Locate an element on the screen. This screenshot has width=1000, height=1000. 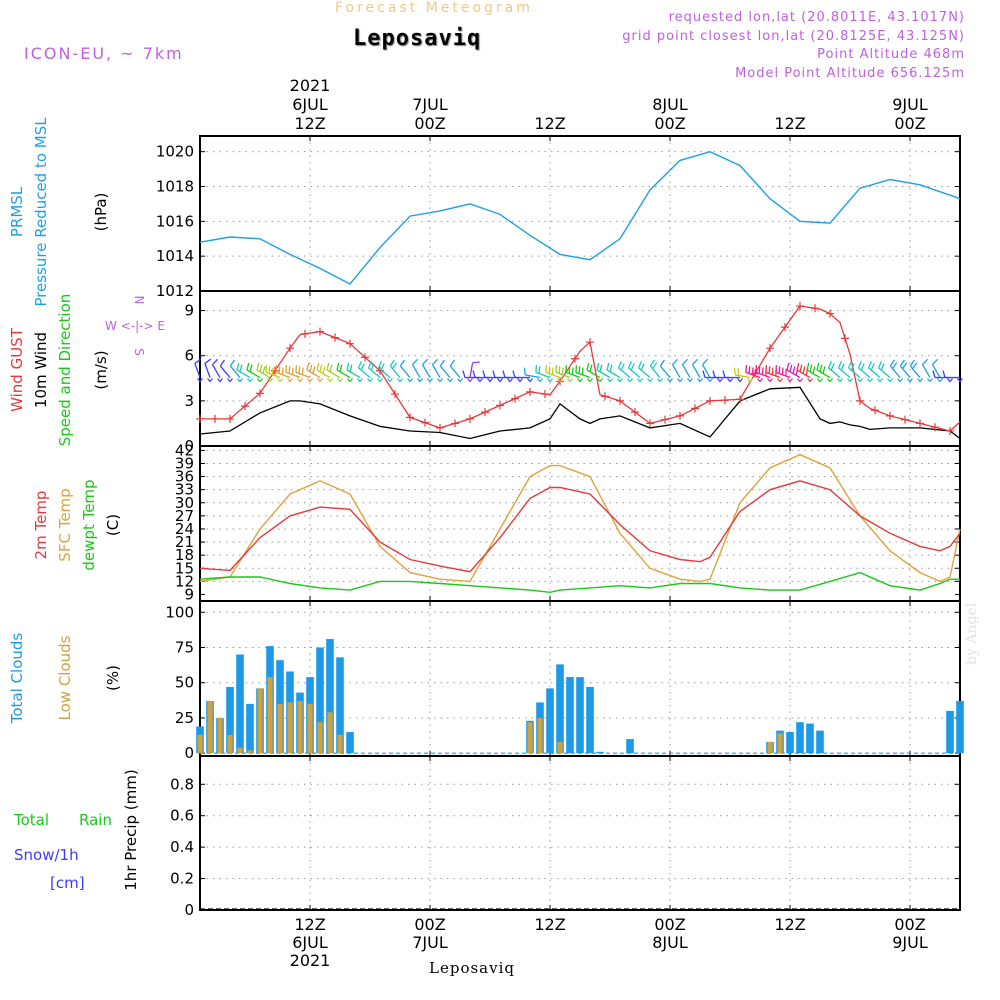
y-tick-label: 12 is located at coordinates (184, 581).